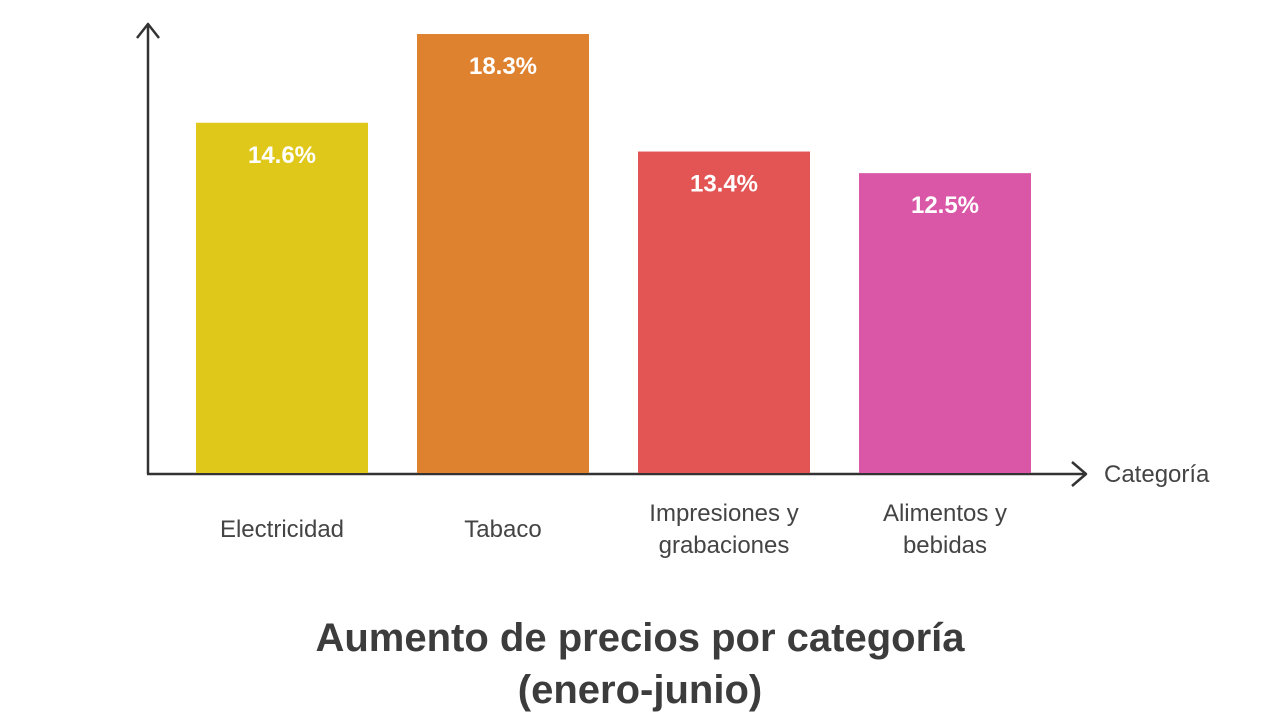 The width and height of the screenshot is (1280, 720). What do you see at coordinates (723, 513) in the screenshot?
I see `x-tick-label-line: Impresiones y` at bounding box center [723, 513].